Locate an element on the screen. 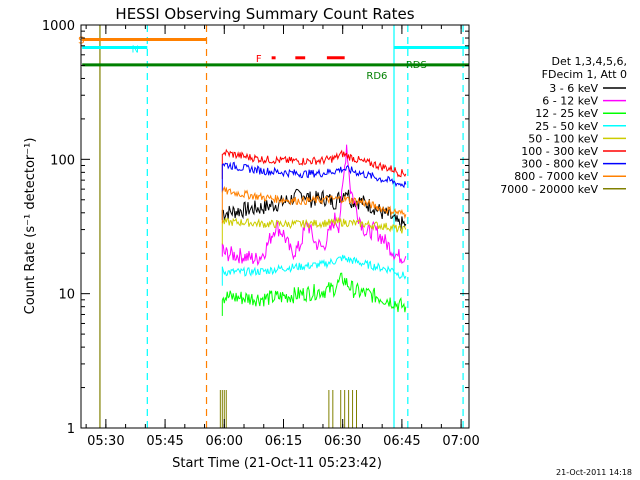 This screenshot has height=480, width=640. x-tick-label: 07:00 is located at coordinates (460, 441).